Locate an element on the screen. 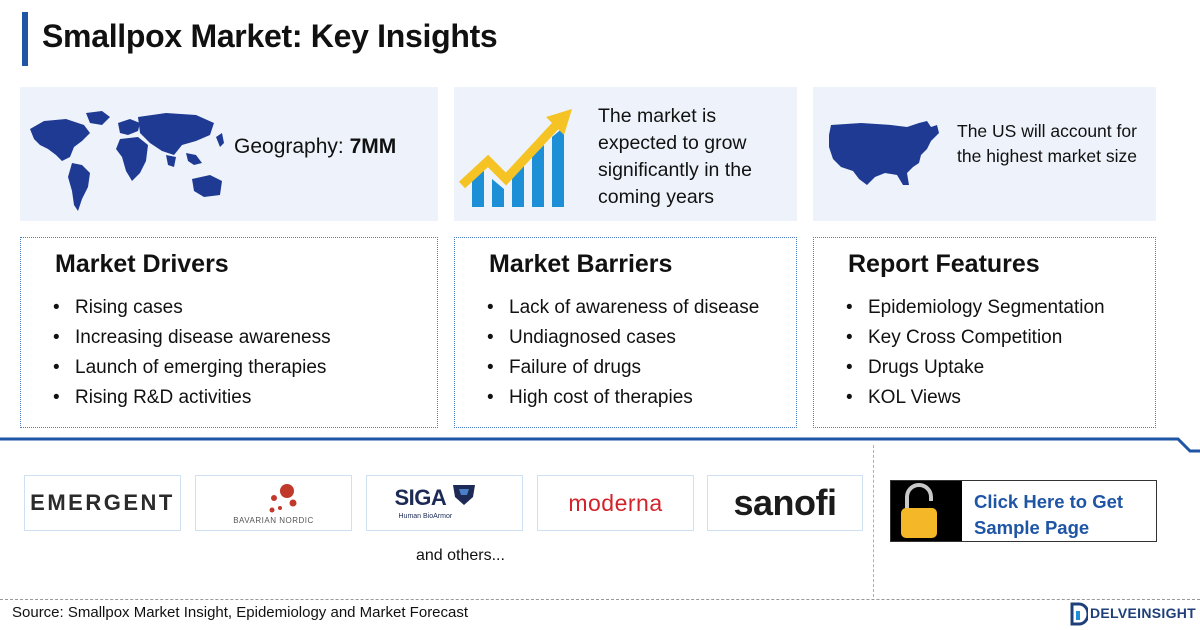  list-item: Rising cases is located at coordinates (192, 308).